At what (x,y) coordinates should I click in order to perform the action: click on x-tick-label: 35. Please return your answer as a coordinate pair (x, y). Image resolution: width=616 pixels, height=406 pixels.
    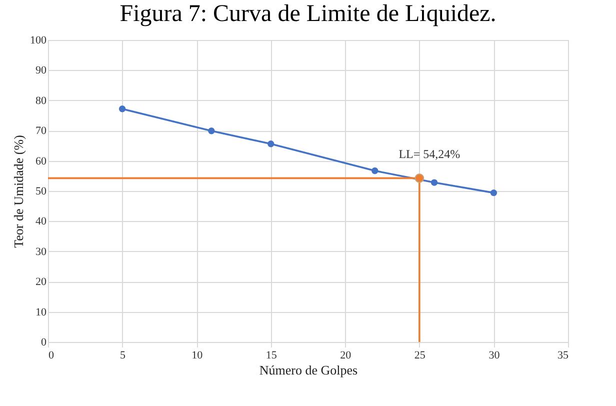
    Looking at the image, I should click on (563, 356).